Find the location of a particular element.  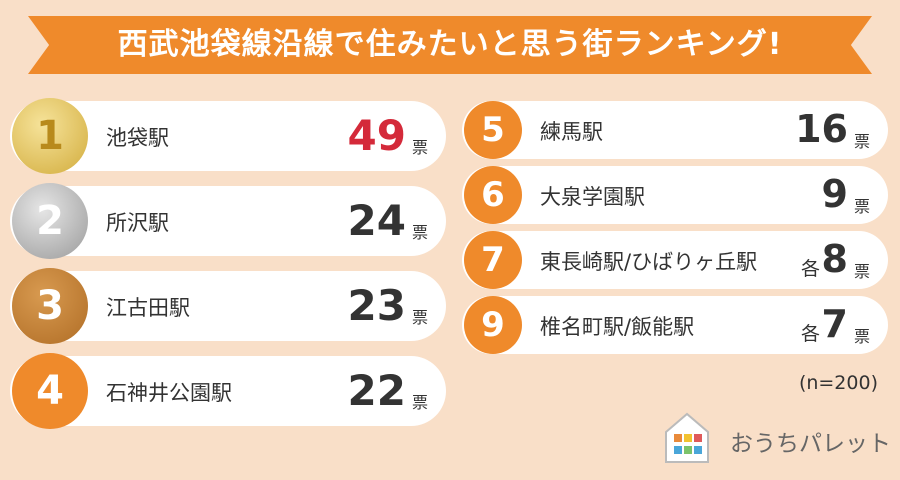

vote-count: 49 is located at coordinates (376, 135).